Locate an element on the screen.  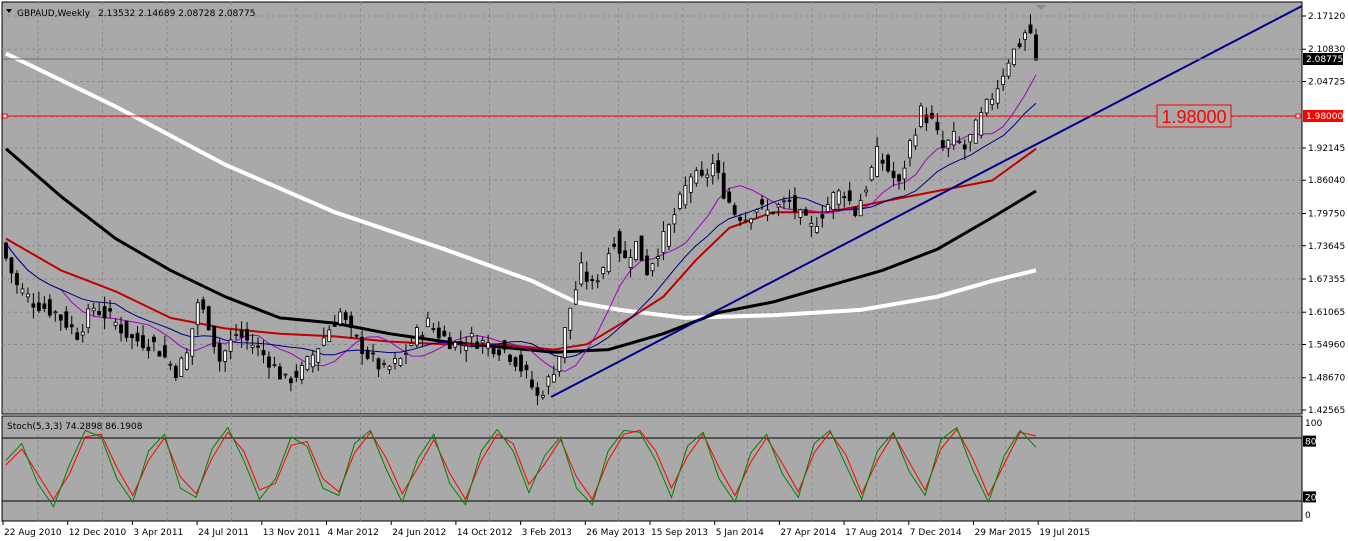
time-tick-label: 29 Mar 2015 is located at coordinates (1003, 533).